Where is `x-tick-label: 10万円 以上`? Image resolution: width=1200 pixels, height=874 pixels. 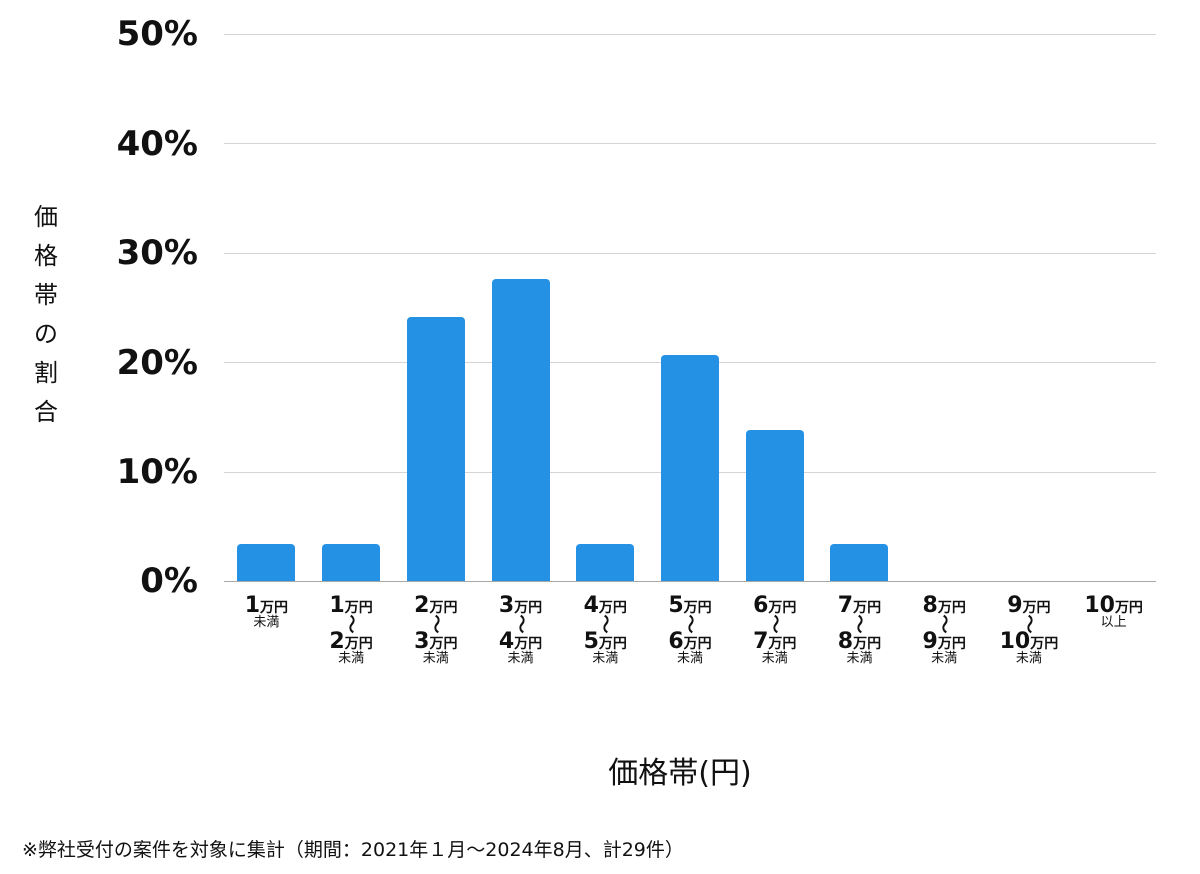
x-tick-label: 10万円 以上 is located at coordinates (1114, 611).